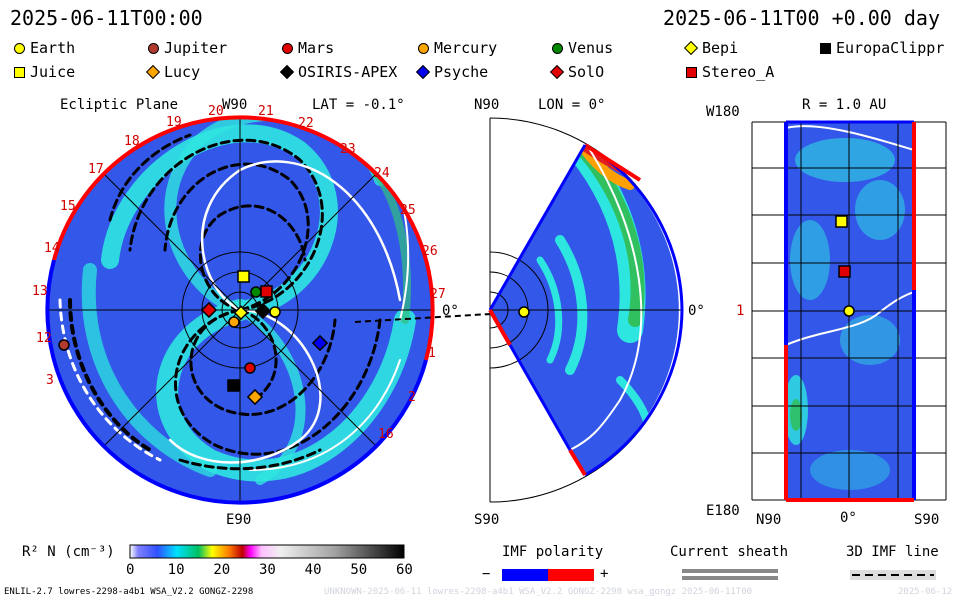 This screenshot has height=600, width=960. What do you see at coordinates (825, 48) in the screenshot?
I see `europaclippr-legend-marker` at bounding box center [825, 48].